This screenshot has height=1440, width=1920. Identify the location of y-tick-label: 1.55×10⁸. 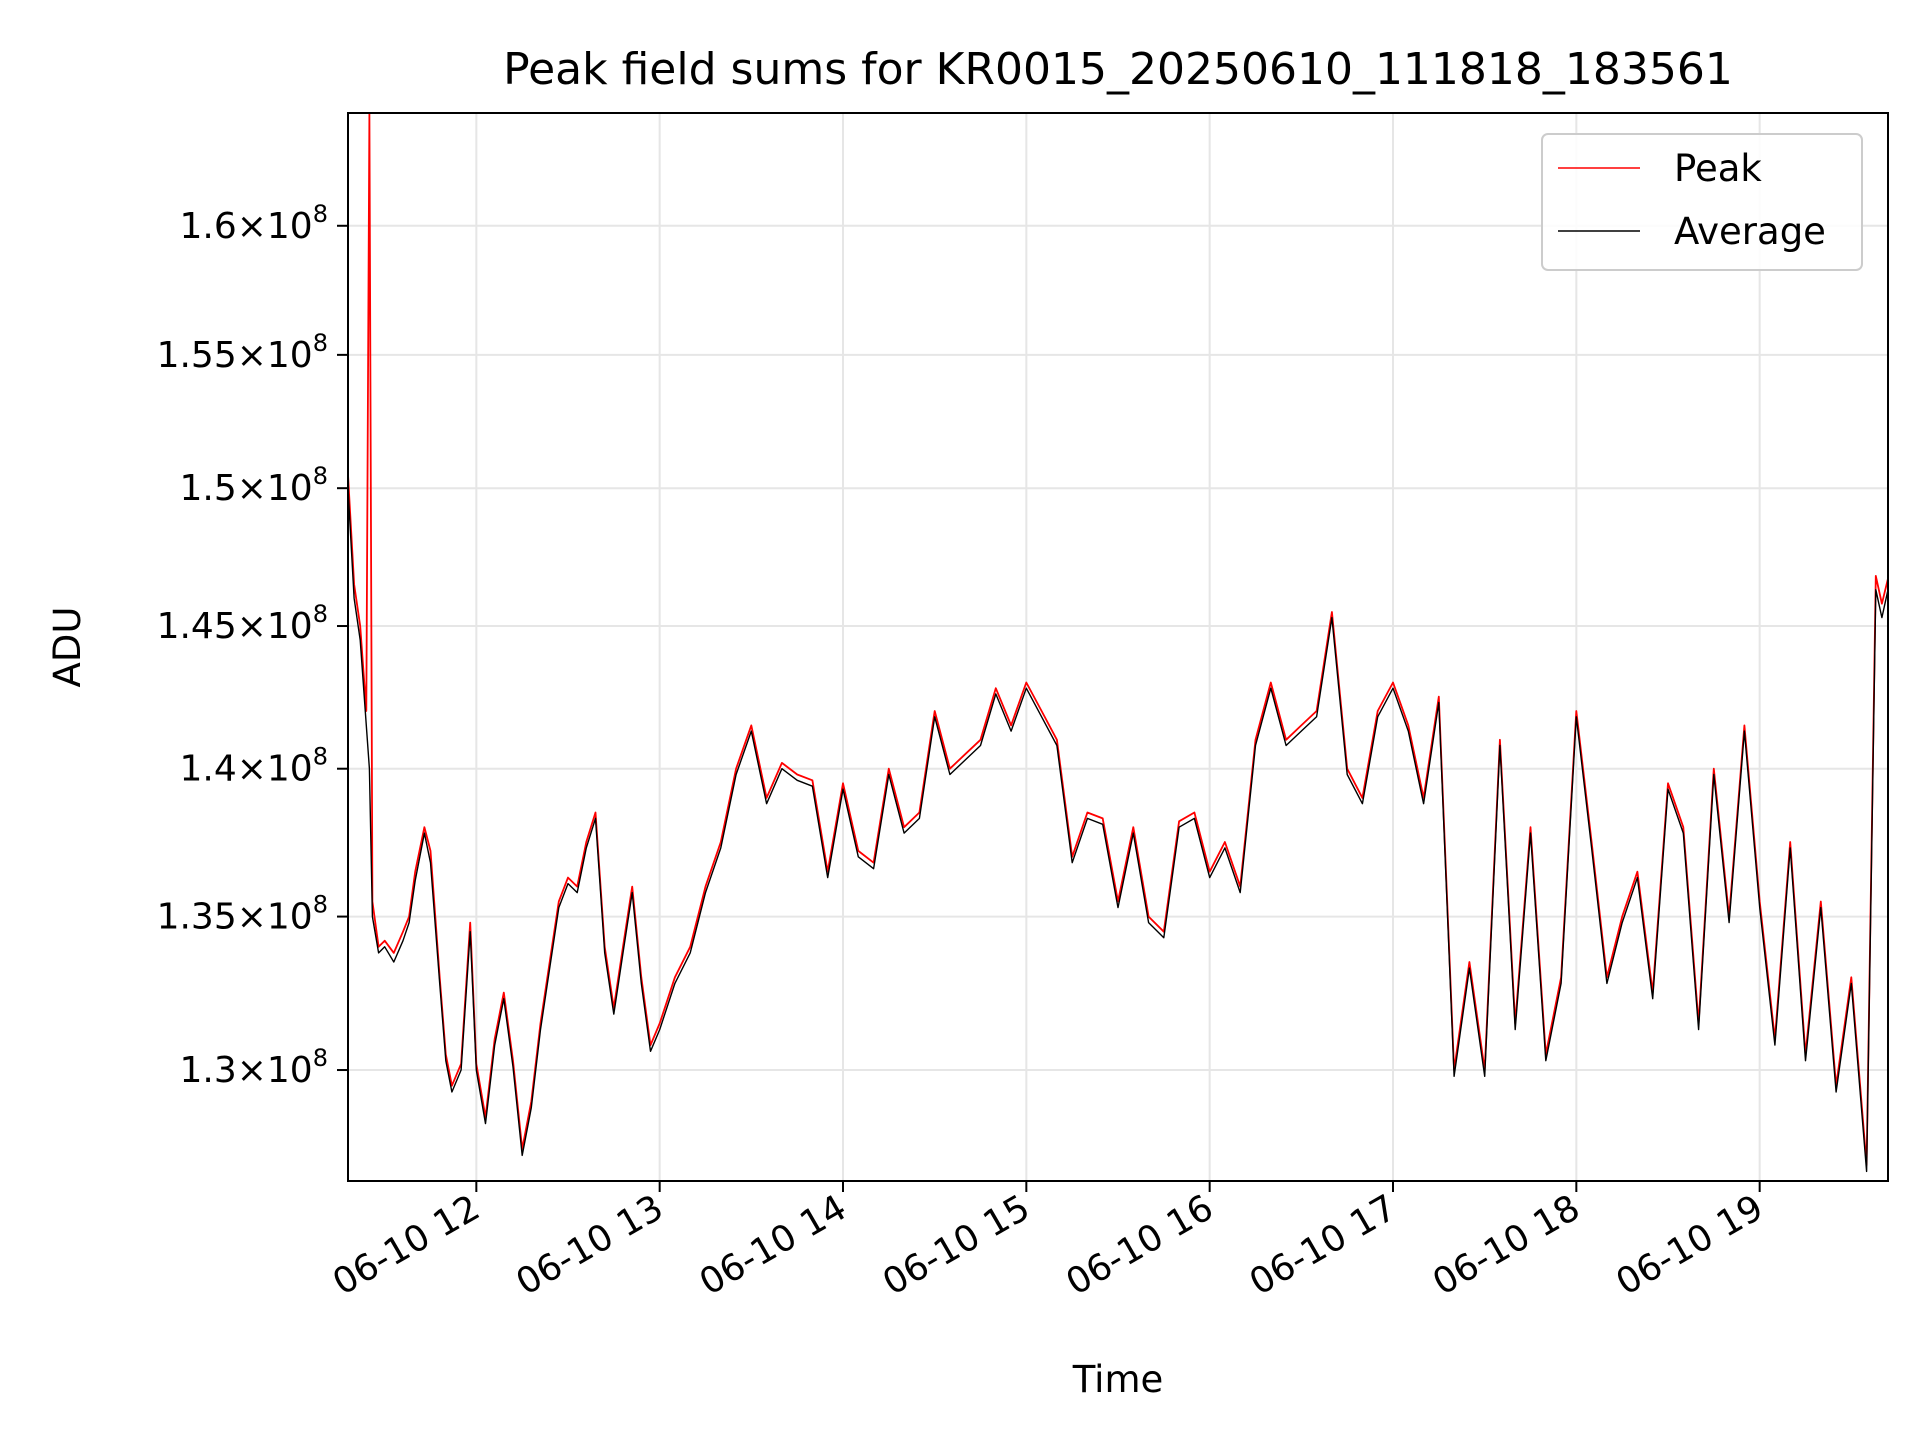
(242, 352).